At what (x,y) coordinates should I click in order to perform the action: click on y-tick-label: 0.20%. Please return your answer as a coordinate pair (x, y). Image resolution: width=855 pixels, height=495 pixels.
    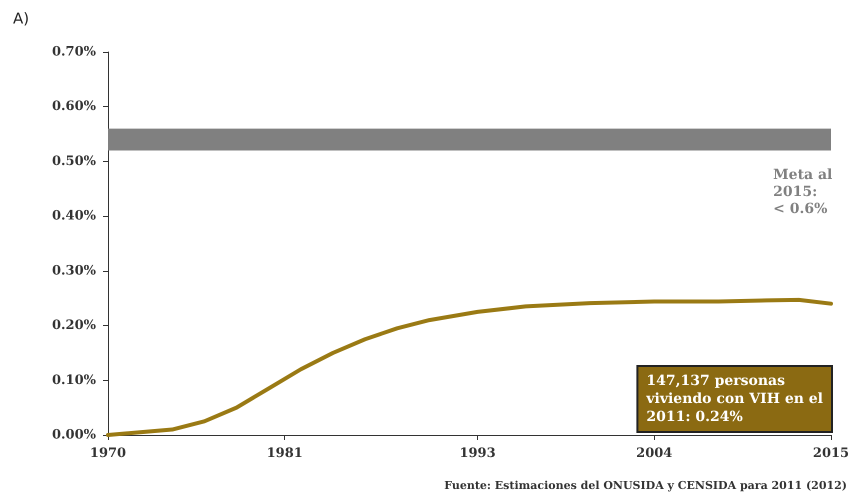
    Looking at the image, I should click on (74, 326).